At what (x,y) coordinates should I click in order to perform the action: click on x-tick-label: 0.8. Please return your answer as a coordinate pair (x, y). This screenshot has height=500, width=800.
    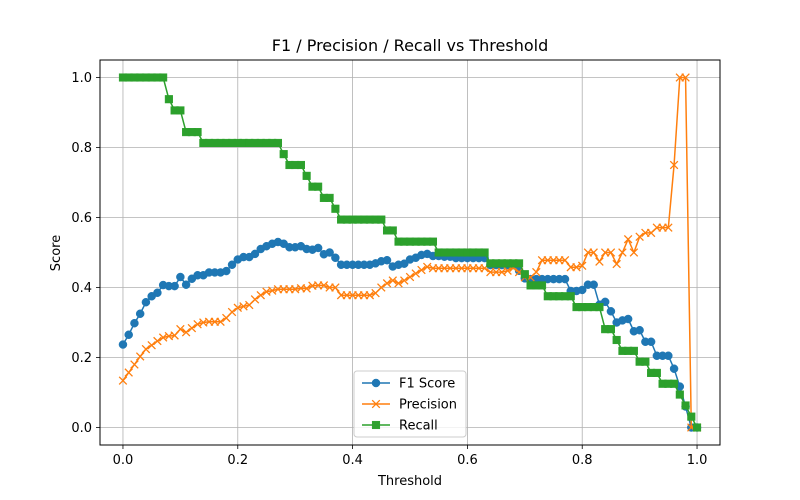
    Looking at the image, I should click on (582, 460).